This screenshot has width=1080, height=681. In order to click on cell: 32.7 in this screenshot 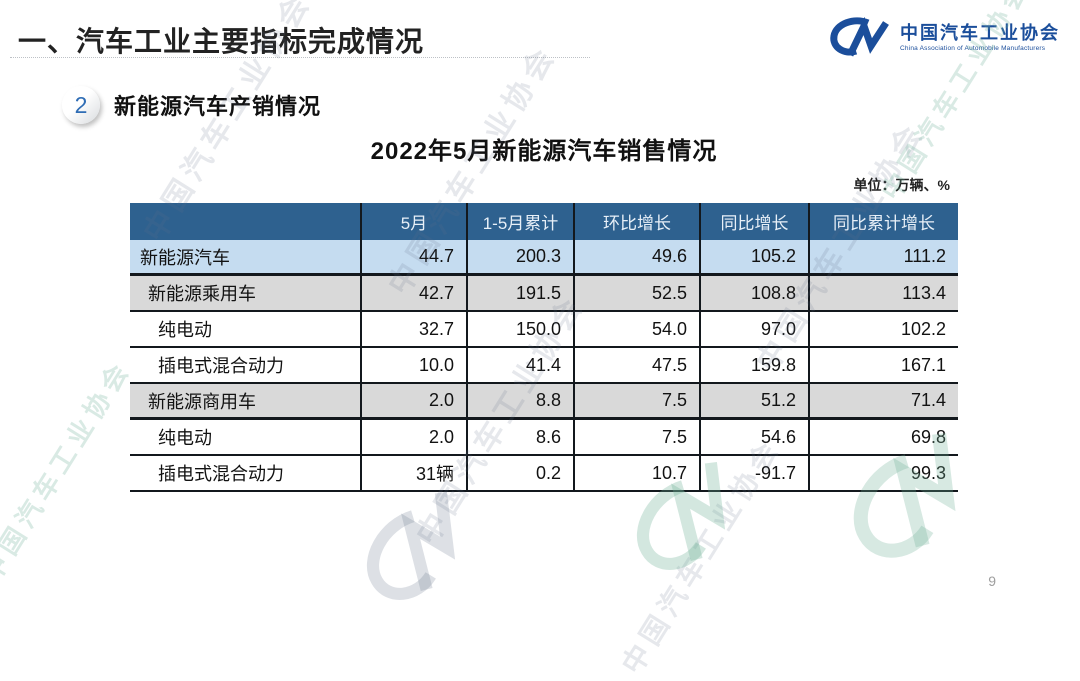, I will do `click(415, 330)`.